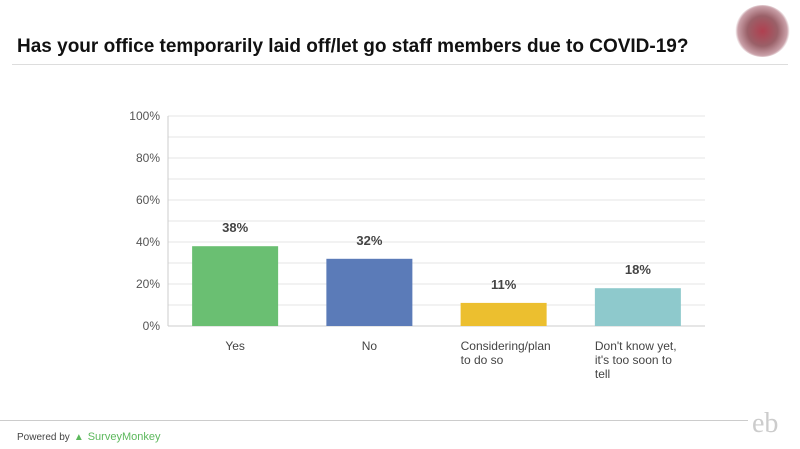 The image size is (800, 449). I want to click on x-tick-label: to do so, so click(482, 360).